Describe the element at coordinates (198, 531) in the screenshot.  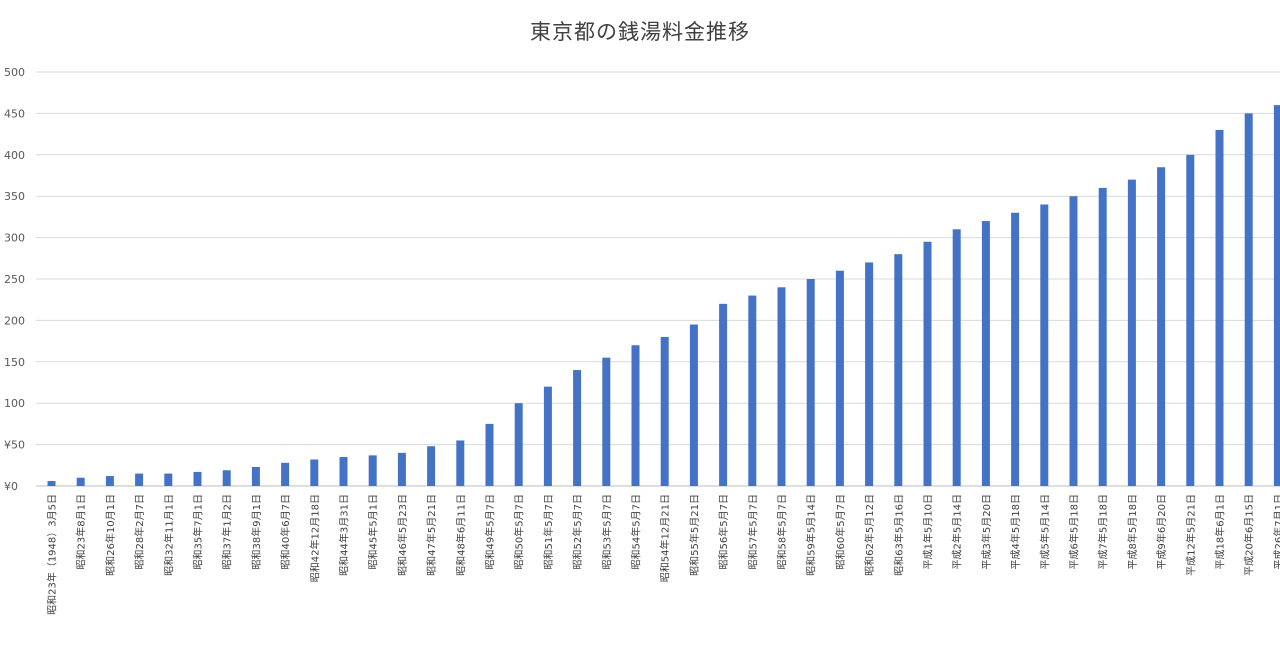
I see `x-tick-label: 昭和35年7月1日` at that location.